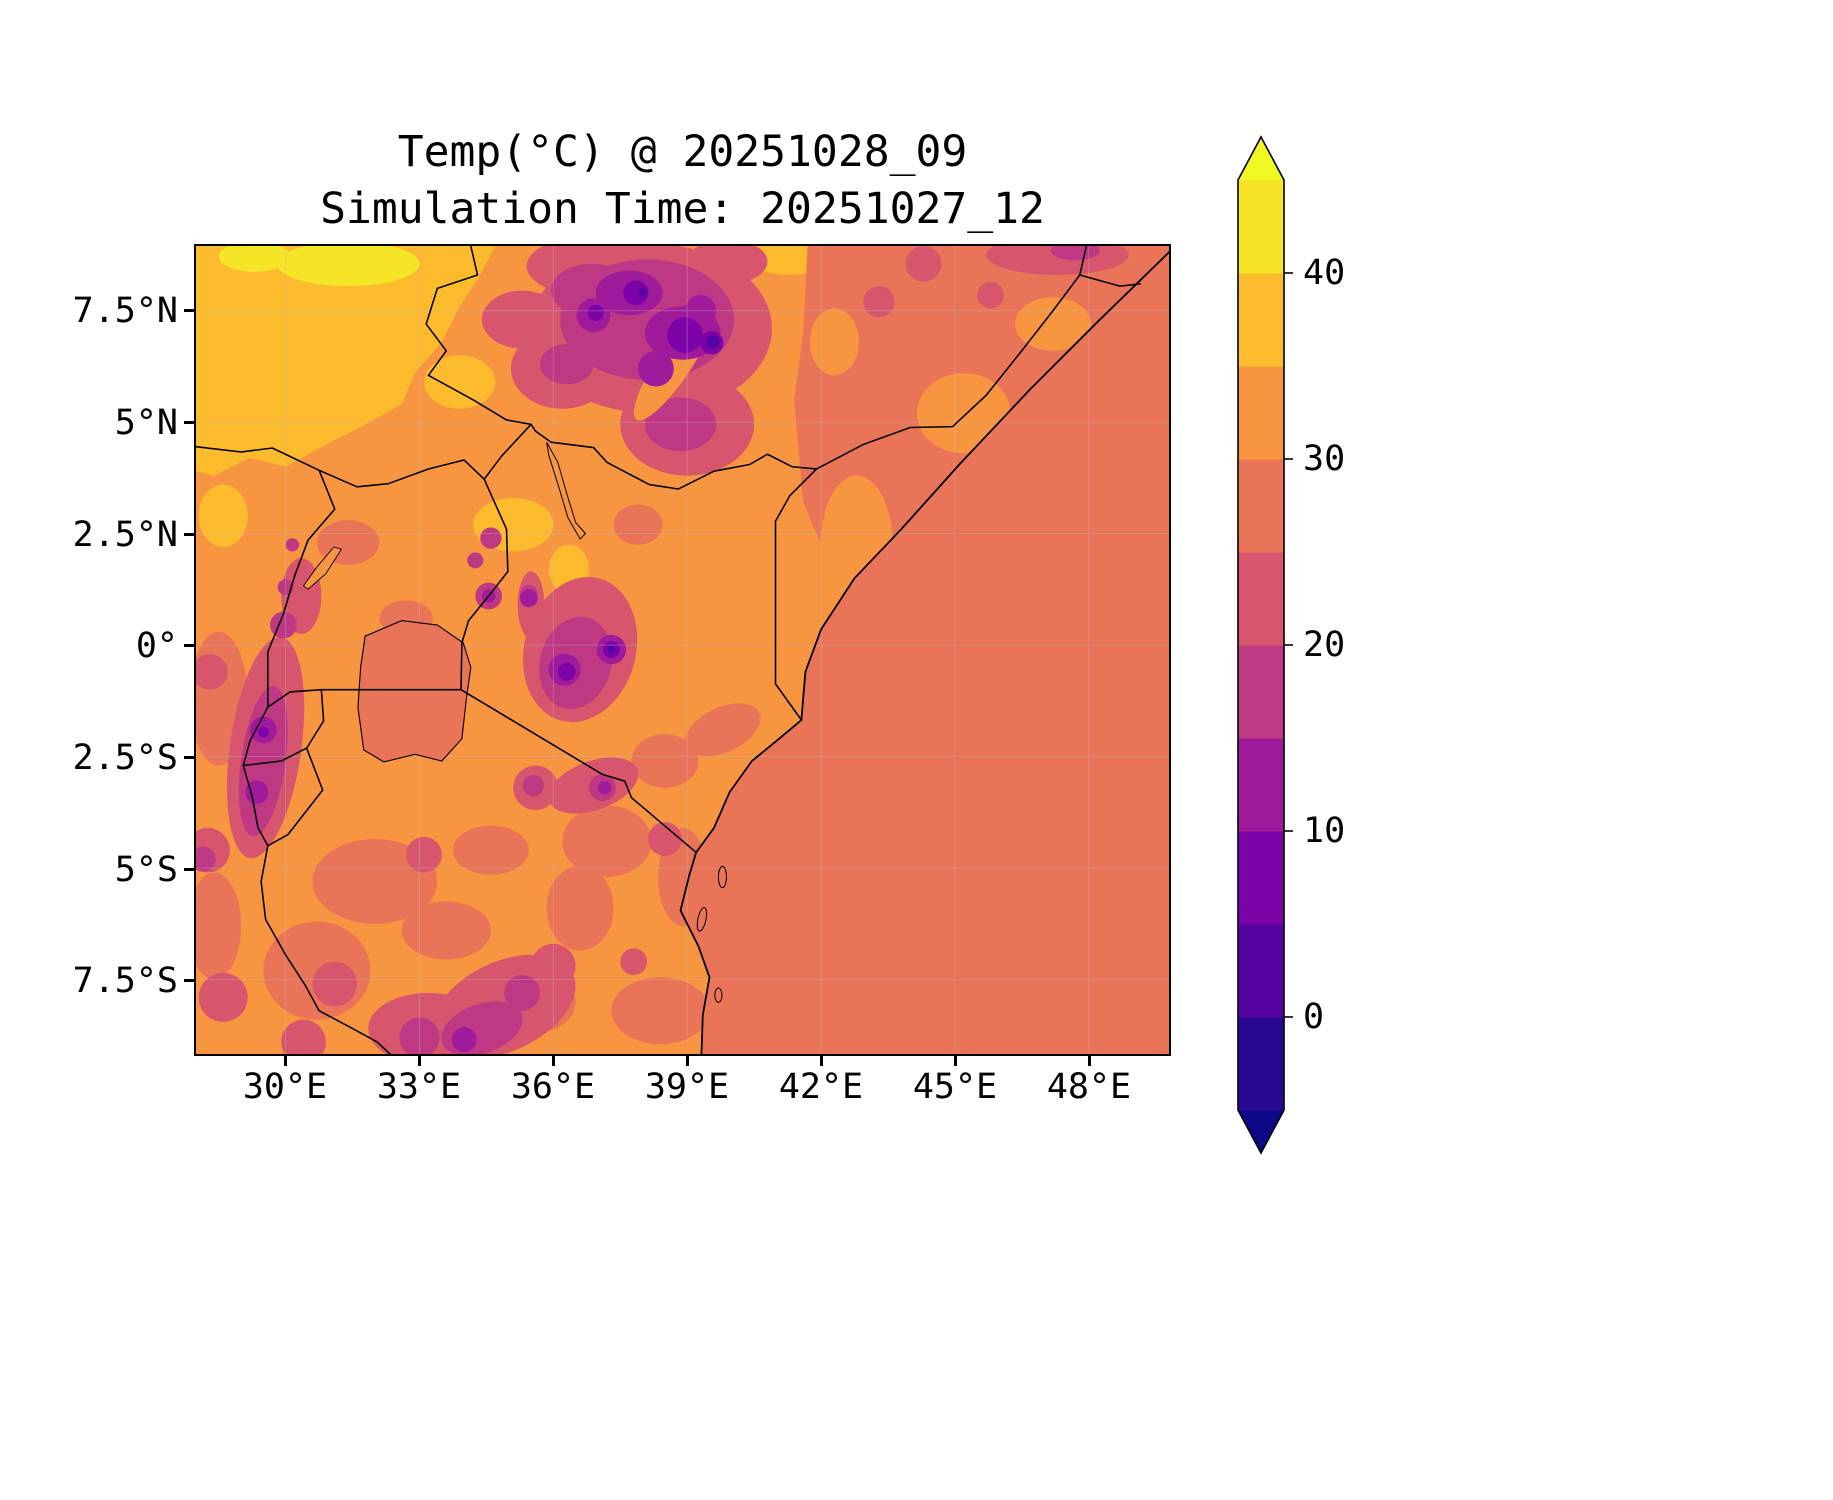  I want to click on lake-victoria, so click(414, 691).